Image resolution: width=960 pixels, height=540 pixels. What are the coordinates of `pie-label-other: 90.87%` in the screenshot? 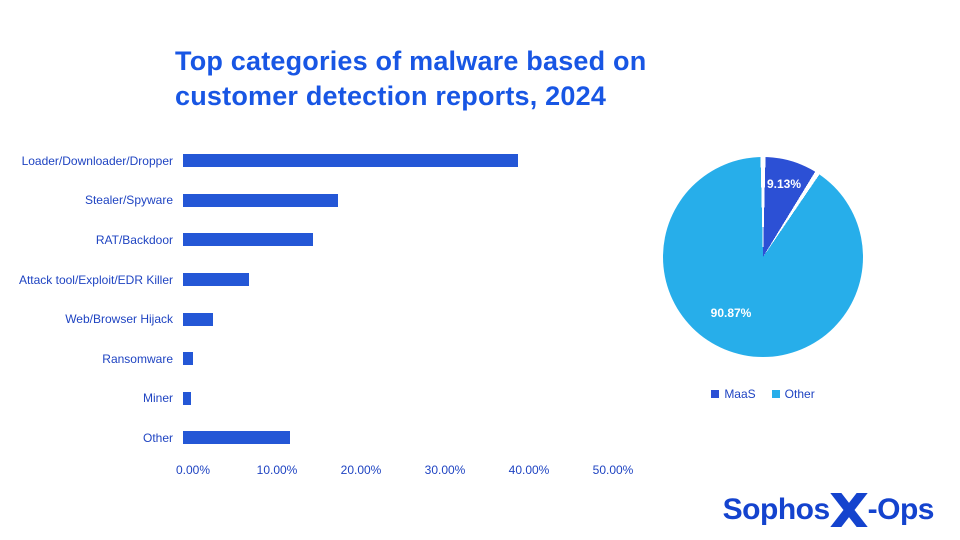 It's located at (731, 313).